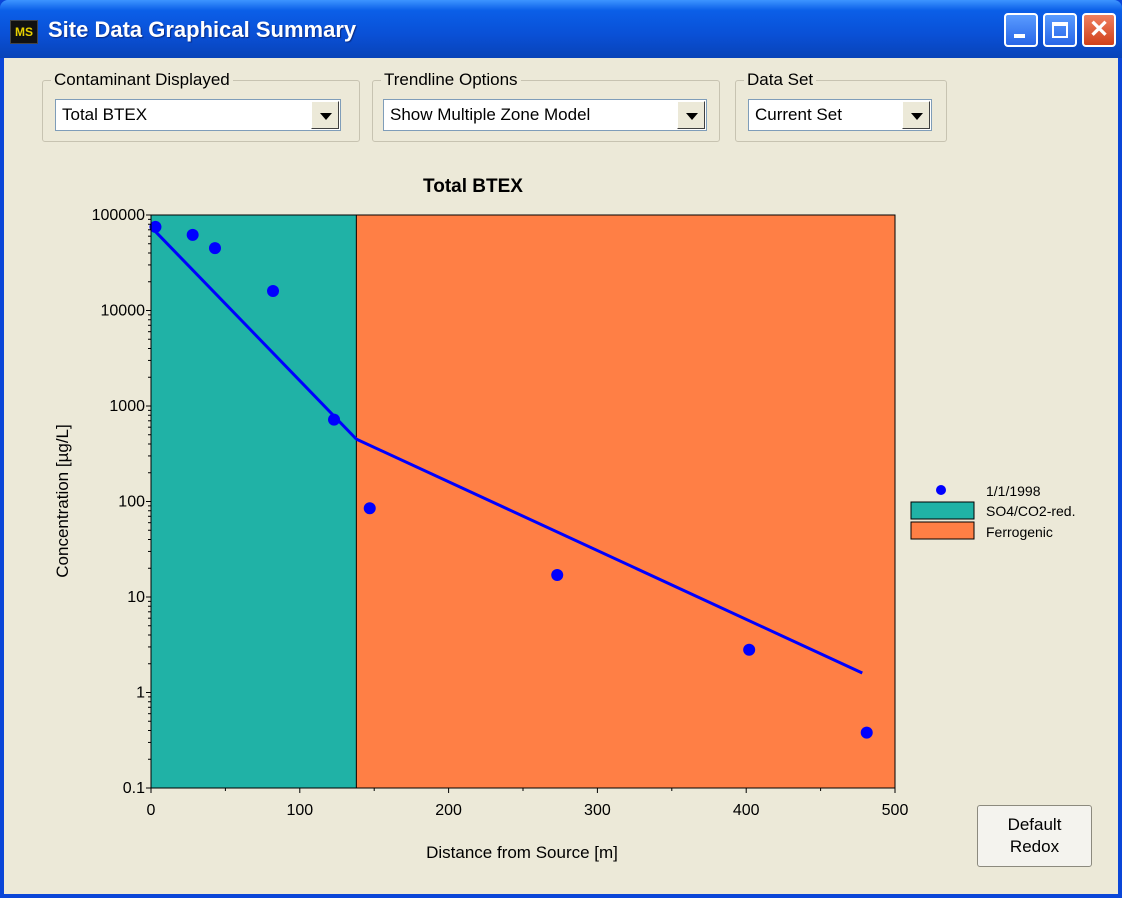  What do you see at coordinates (448, 810) in the screenshot?
I see `x-tick-label: 200` at bounding box center [448, 810].